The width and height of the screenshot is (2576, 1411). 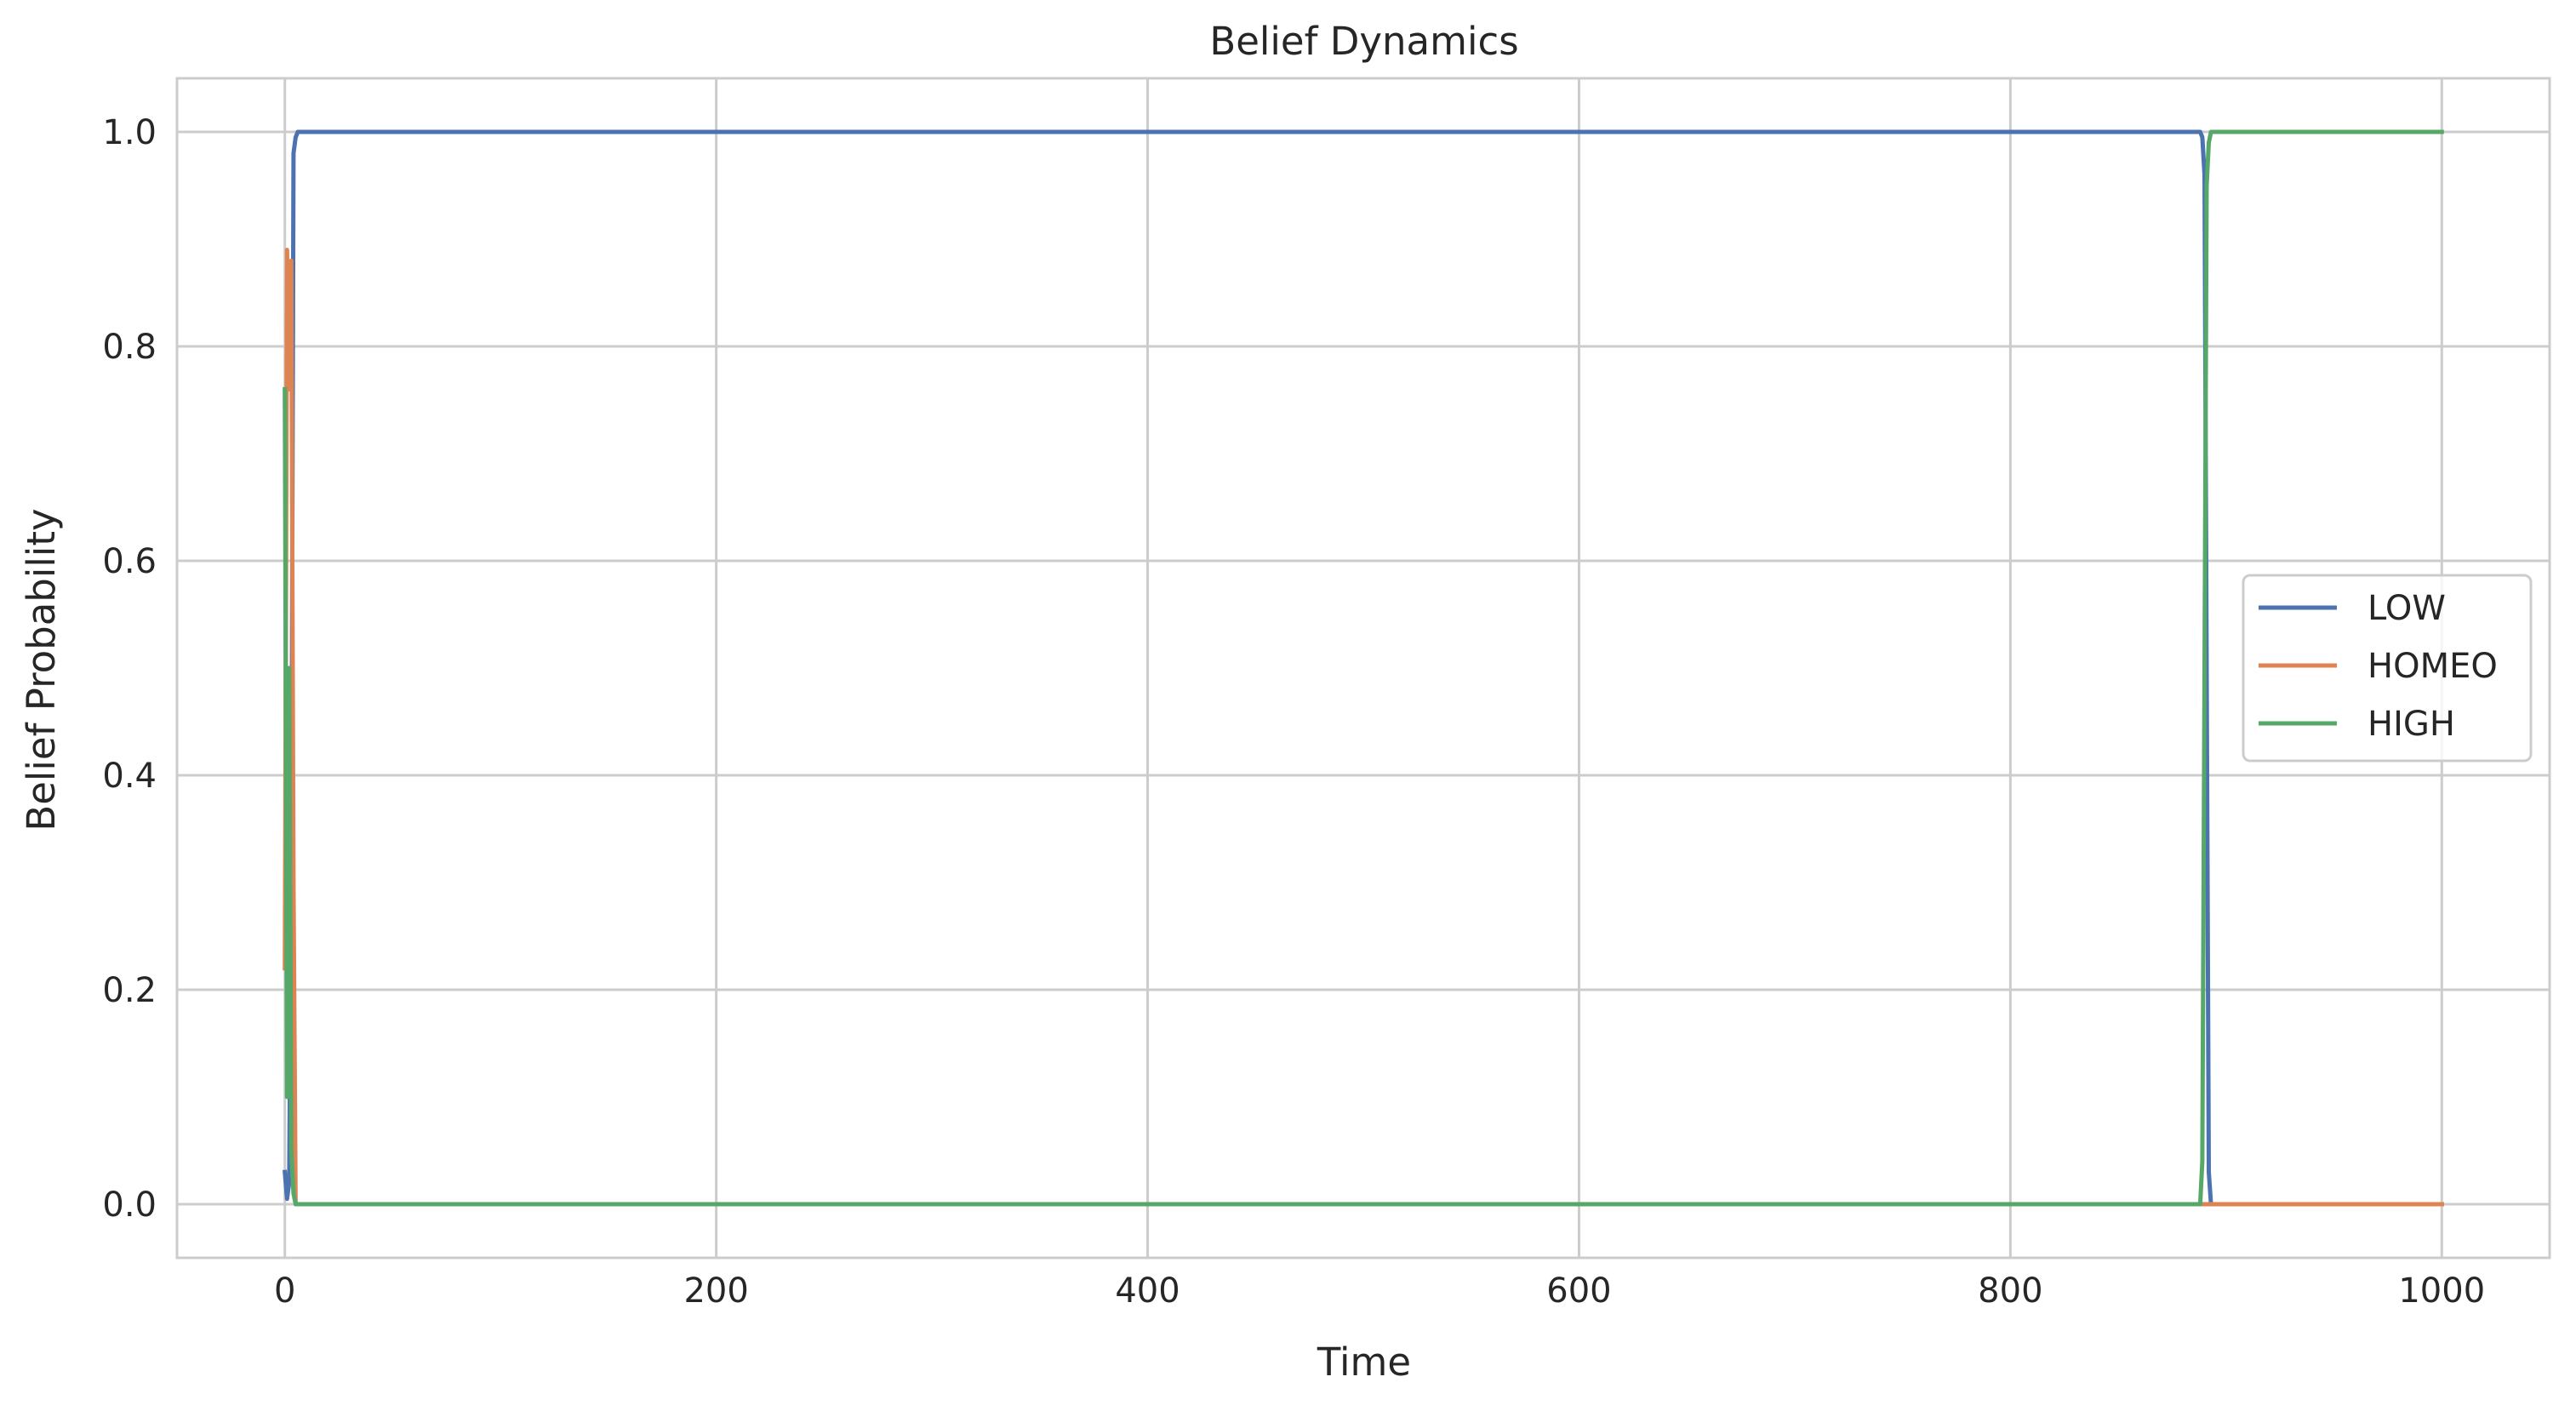 I want to click on y-tick-labels: 0.0 0.2 0.4 0.6 0.8 1.0, so click(x=129, y=669).